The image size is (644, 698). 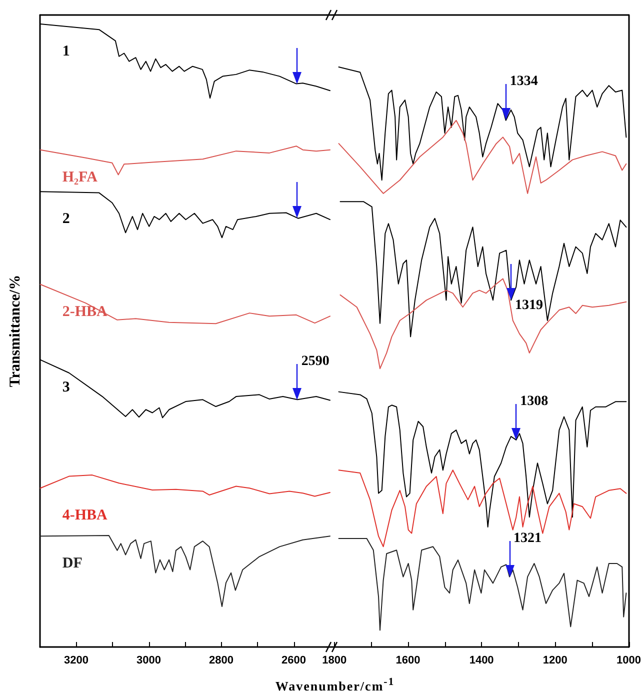 I want to click on series-label: 4-HBA, so click(x=85, y=516).